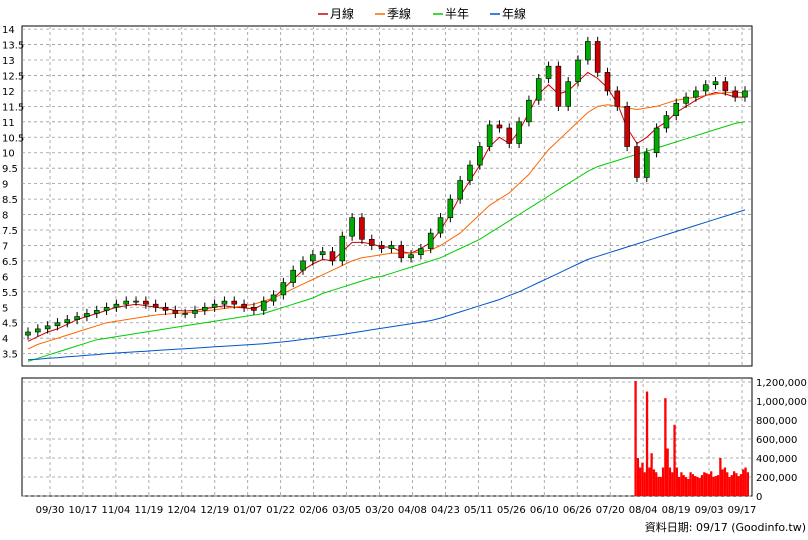 This screenshot has width=808, height=540. What do you see at coordinates (781, 383) in the screenshot?
I see `volume-y-tick-label: 1,200,000` at bounding box center [781, 383].